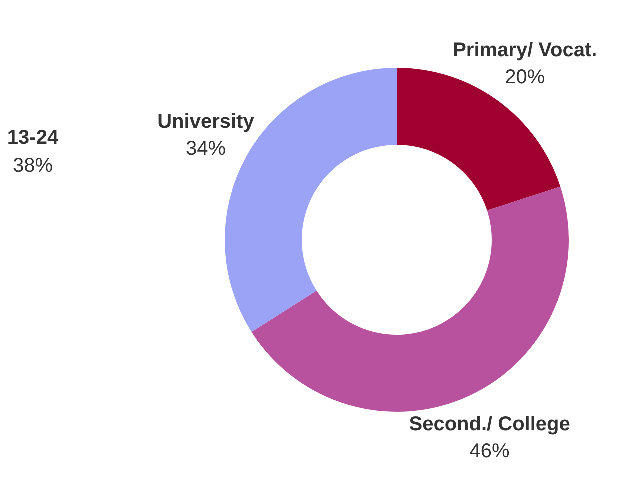 The width and height of the screenshot is (633, 489). I want to click on slice-label: Second./ College, so click(489, 424).